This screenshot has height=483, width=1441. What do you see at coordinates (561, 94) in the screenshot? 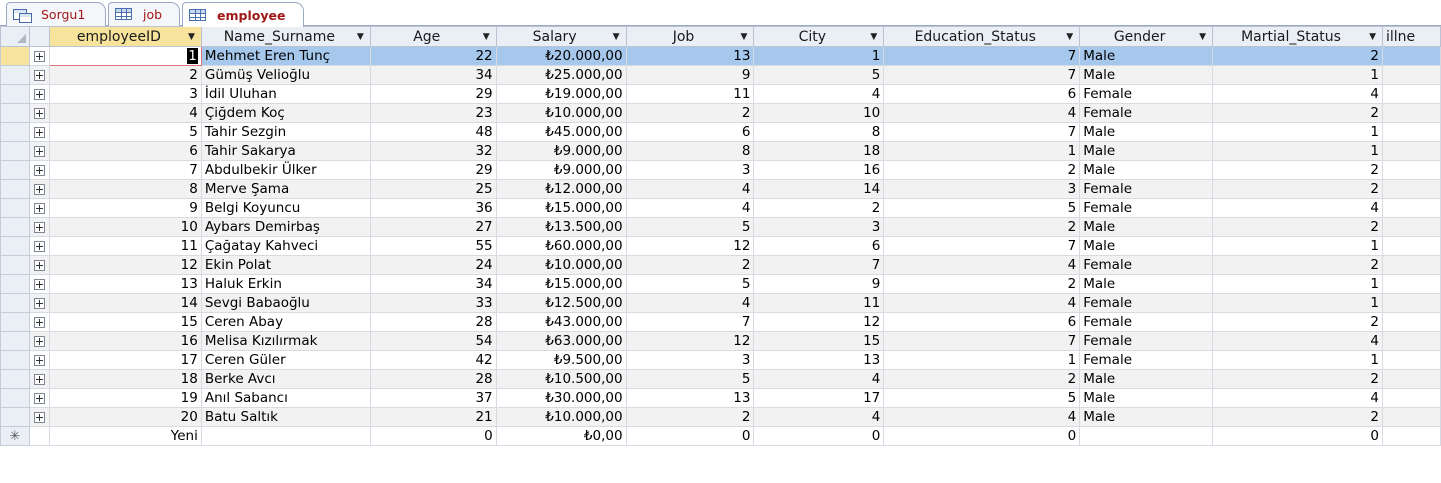
I see `cell-salary: ₺19.000,00` at bounding box center [561, 94].